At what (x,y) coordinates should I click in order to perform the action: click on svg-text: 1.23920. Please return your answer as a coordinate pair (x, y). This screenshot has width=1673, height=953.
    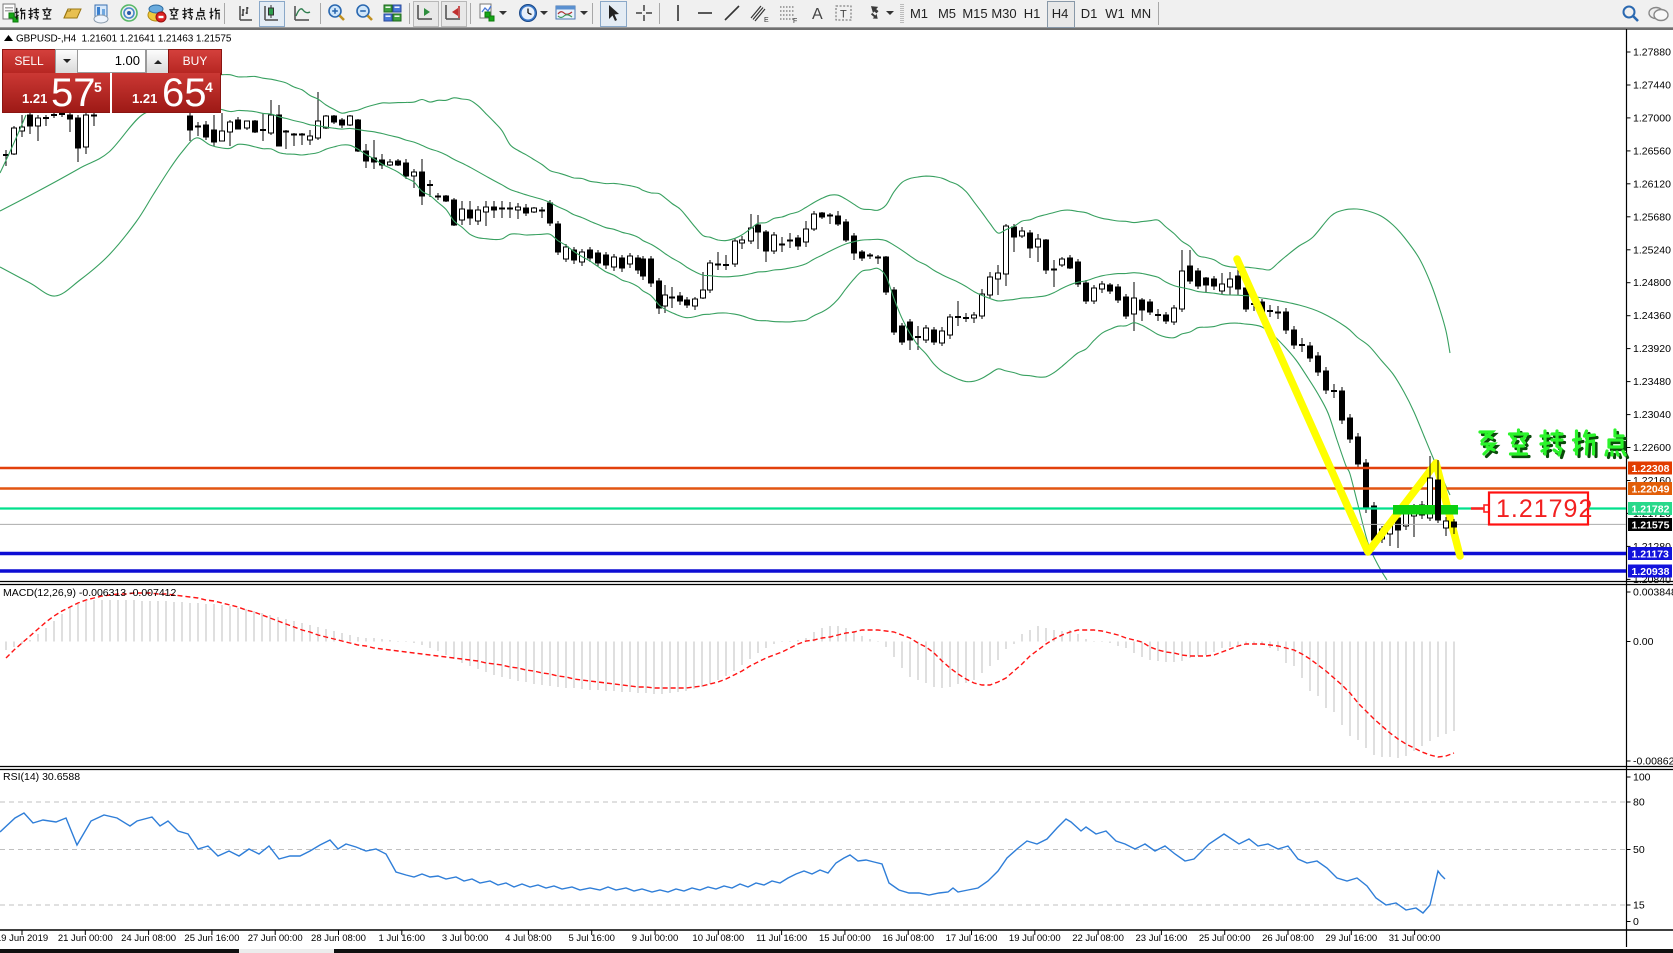
    Looking at the image, I should click on (1652, 349).